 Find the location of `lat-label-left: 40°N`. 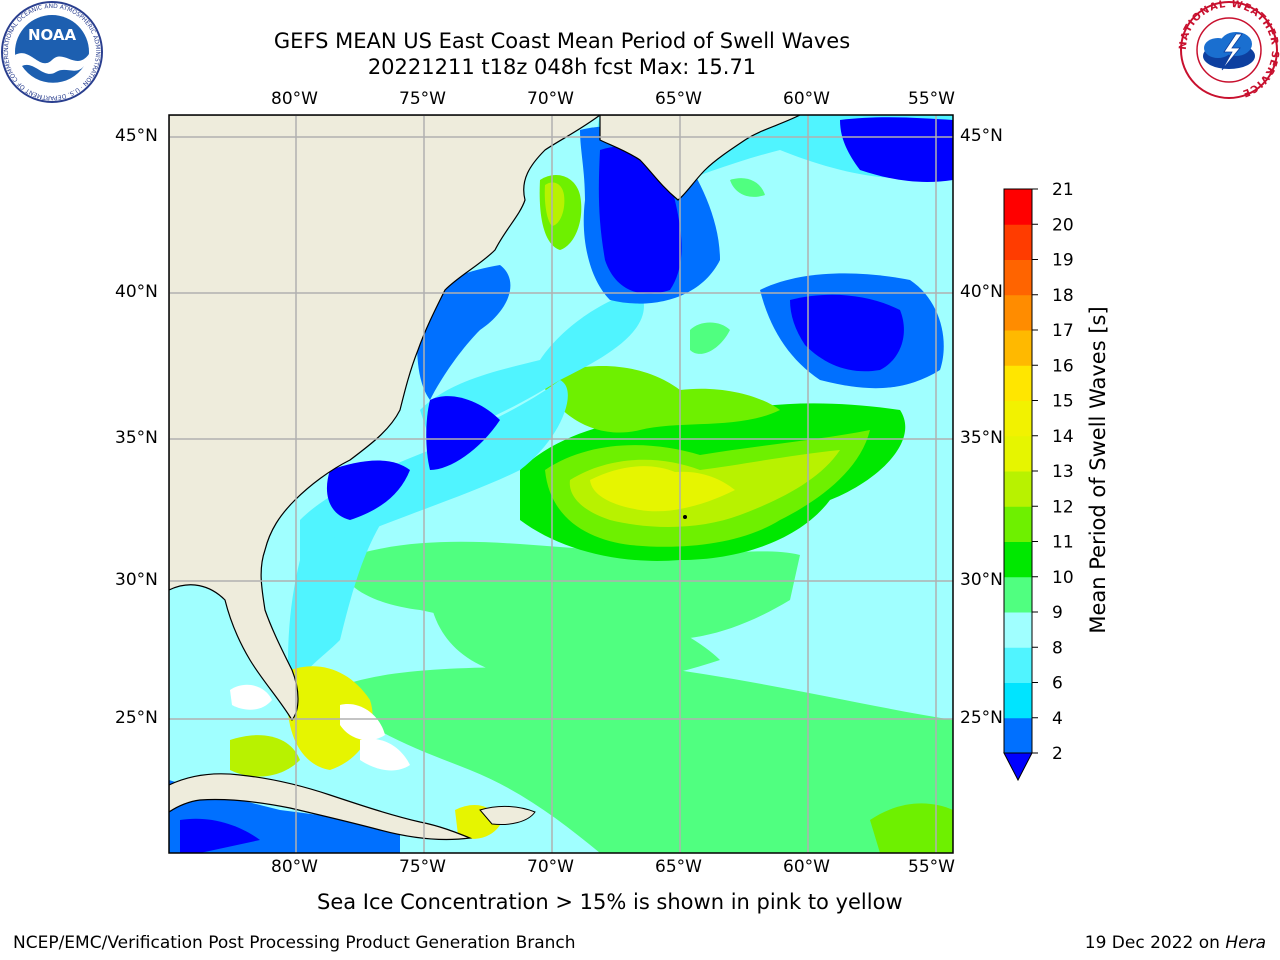

lat-label-left: 40°N is located at coordinates (136, 292).